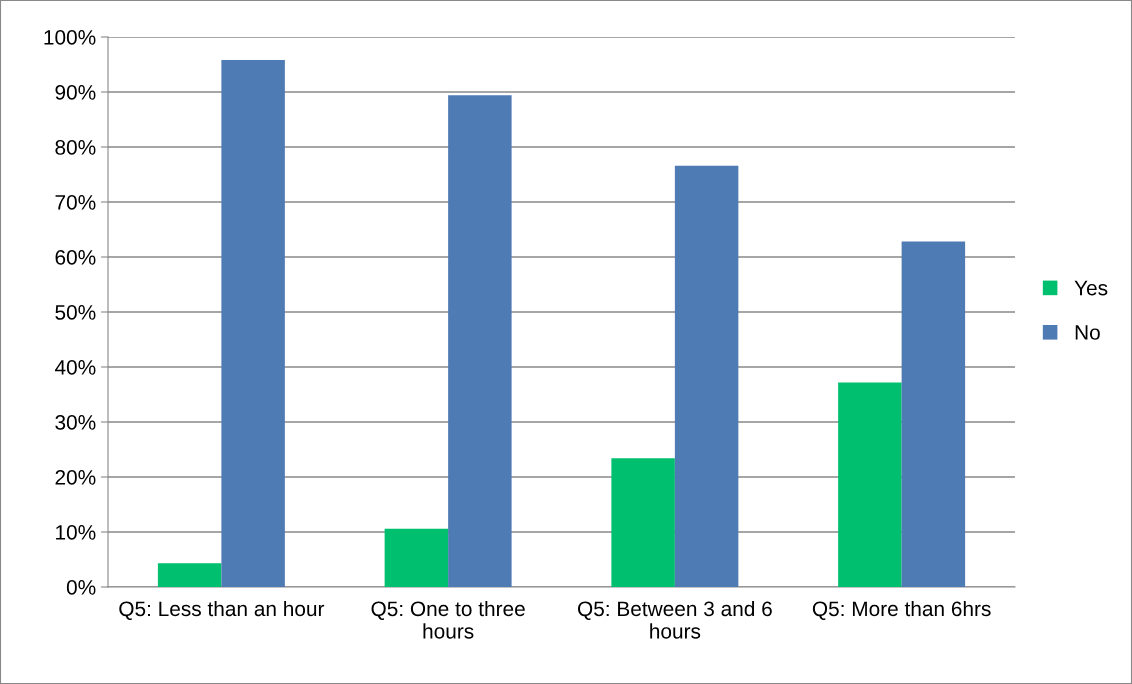 The height and width of the screenshot is (684, 1132). I want to click on y-tick-label: 50%, so click(75, 312).